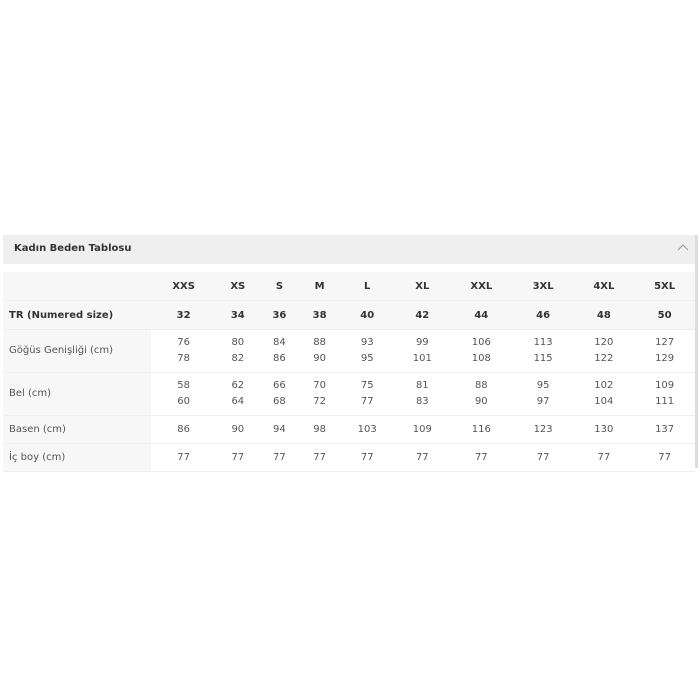  Describe the element at coordinates (604, 385) in the screenshot. I see `cell-value: 102` at that location.